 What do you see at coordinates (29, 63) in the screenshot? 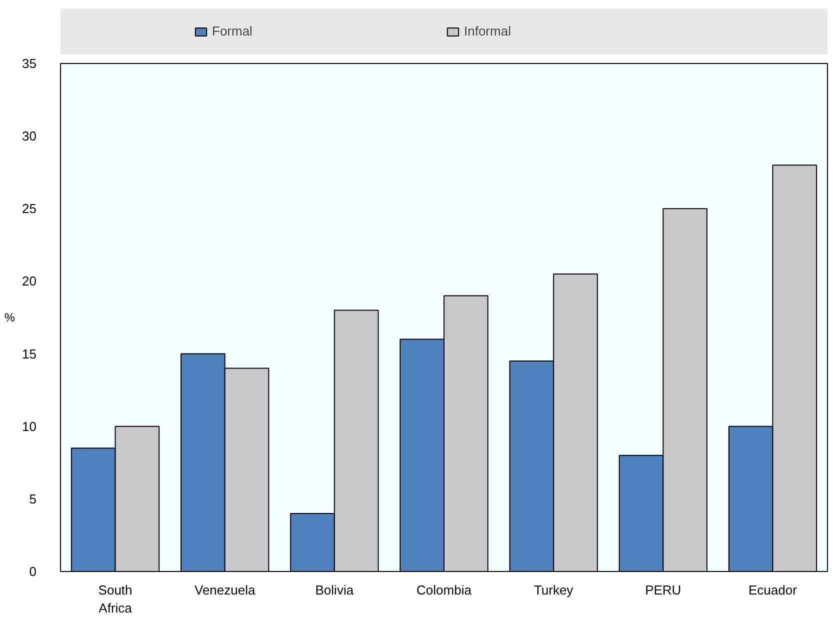
I see `y-tick-label: 35` at bounding box center [29, 63].